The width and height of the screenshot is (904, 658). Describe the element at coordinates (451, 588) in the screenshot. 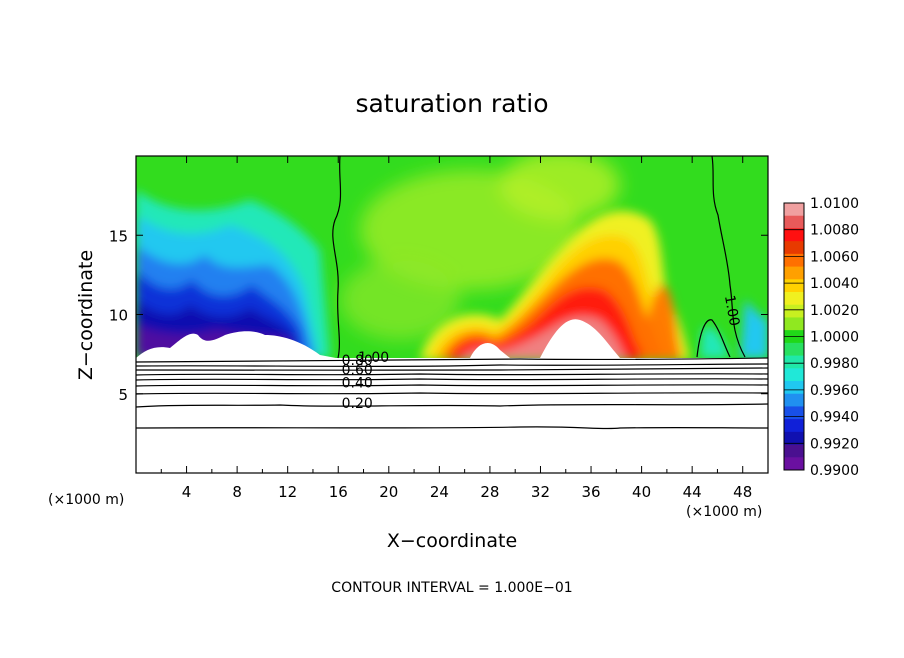

I see `contour-interval-footer: CONTOUR INTERVAL = 1.000E−01` at that location.